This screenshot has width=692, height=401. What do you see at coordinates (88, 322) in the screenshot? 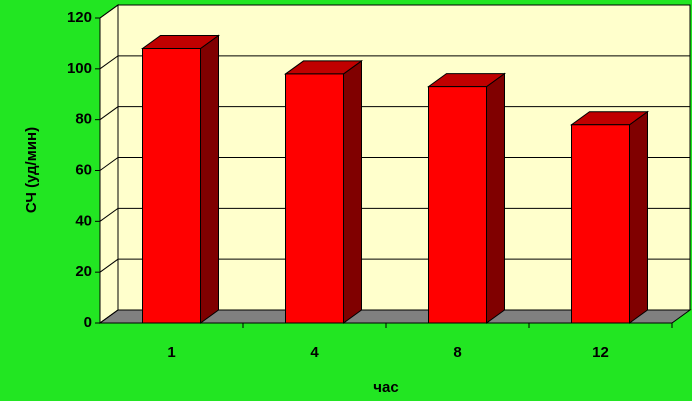
I see `y-tick-label: 0` at bounding box center [88, 322].